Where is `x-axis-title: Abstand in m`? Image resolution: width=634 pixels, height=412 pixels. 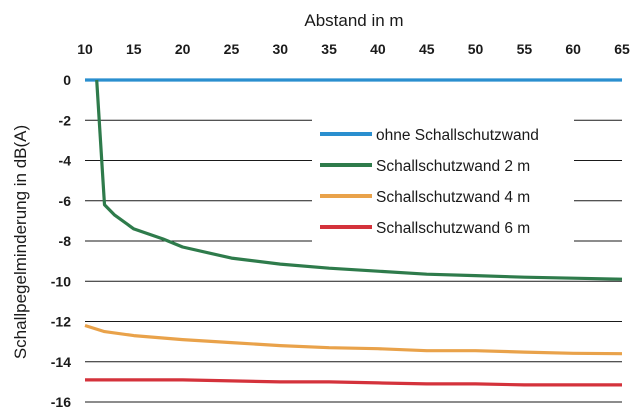
x-axis-title: Abstand in m is located at coordinates (353, 20).